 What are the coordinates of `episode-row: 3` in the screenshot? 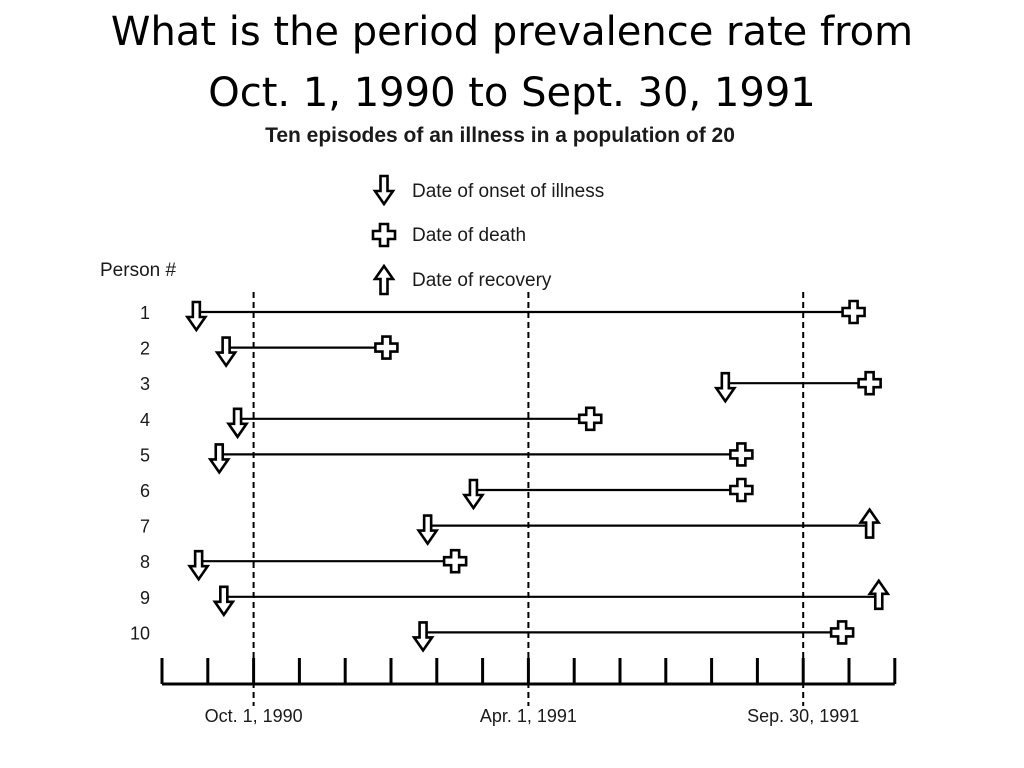 It's located at (511, 387).